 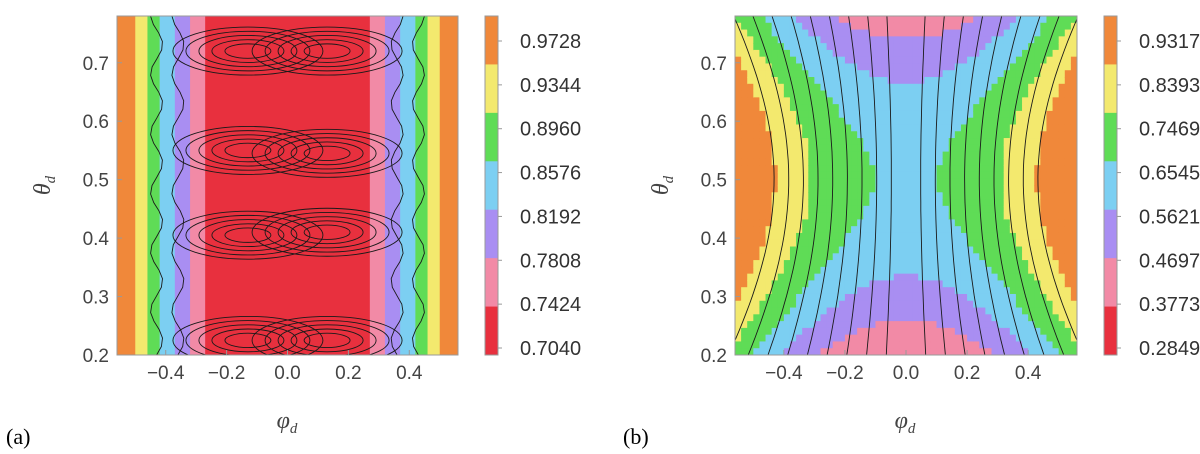 What do you see at coordinates (96, 298) in the screenshot?
I see `y-tick-label: 0.3` at bounding box center [96, 298].